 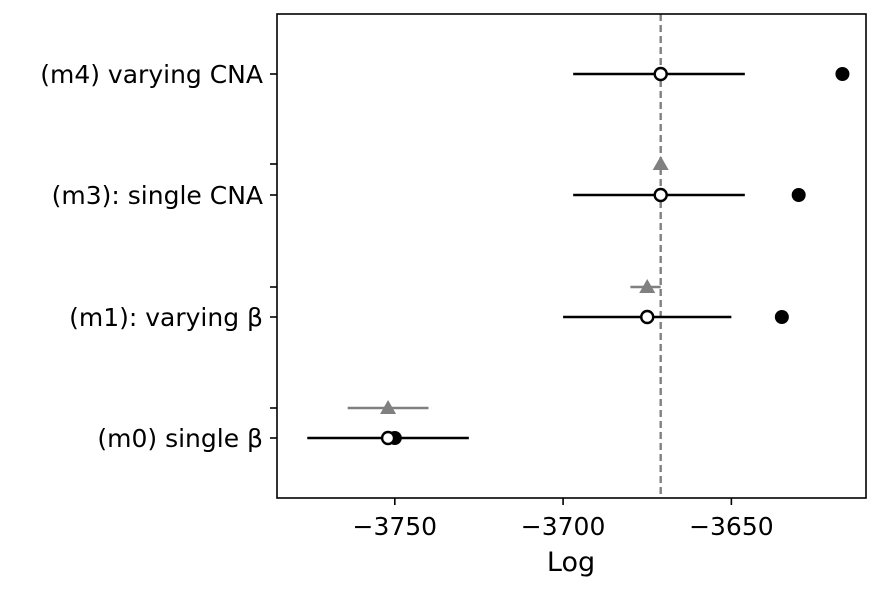 I want to click on y-tick-label-3: (m4) varying CNA, so click(x=151, y=74).